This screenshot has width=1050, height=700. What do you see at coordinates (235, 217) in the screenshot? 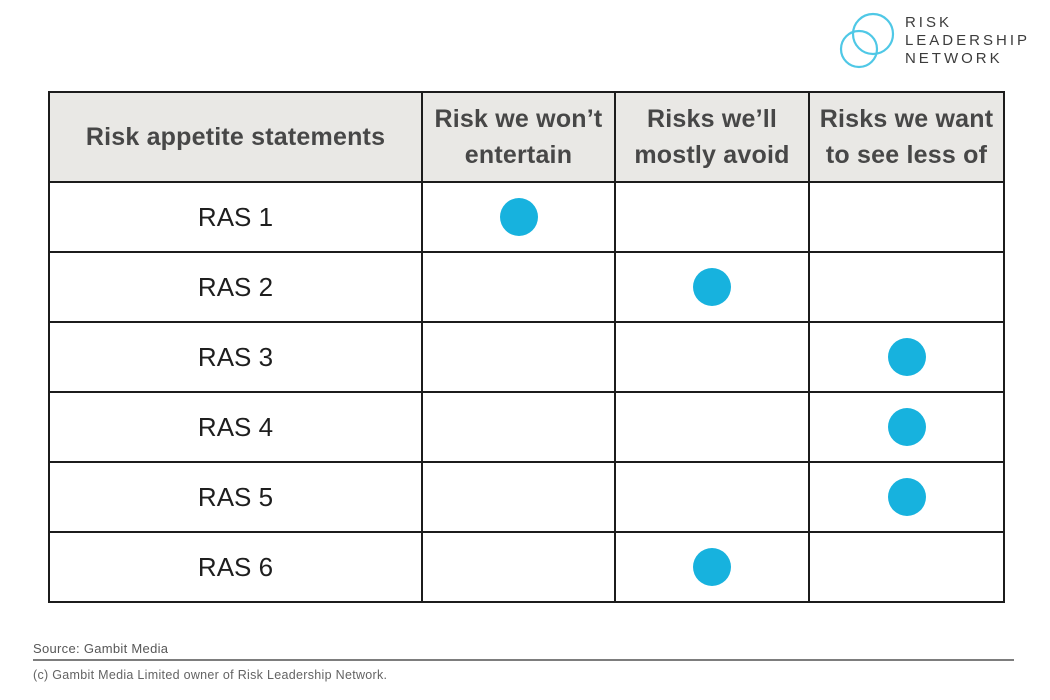
I see `row-label: RAS 1` at bounding box center [235, 217].